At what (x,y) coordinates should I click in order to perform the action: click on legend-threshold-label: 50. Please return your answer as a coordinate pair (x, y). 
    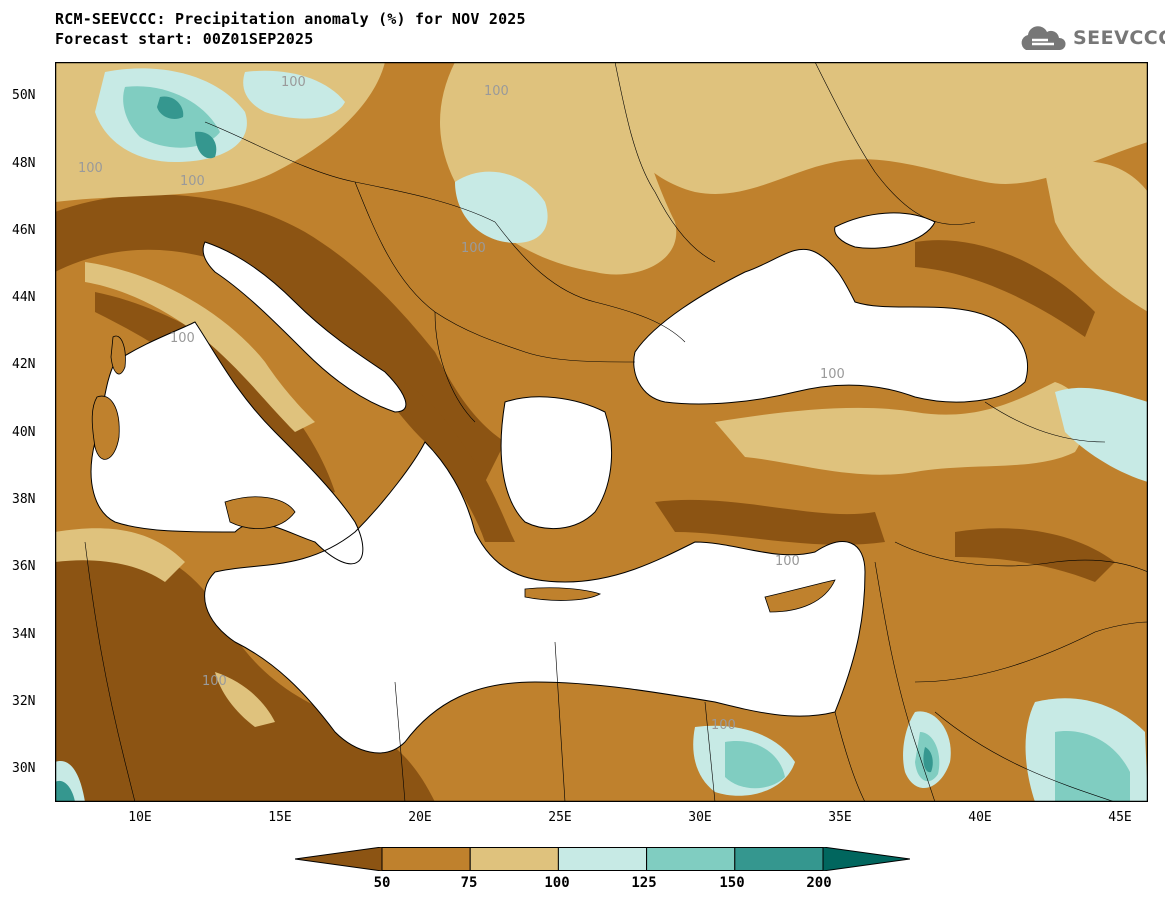
    Looking at the image, I should click on (382, 883).